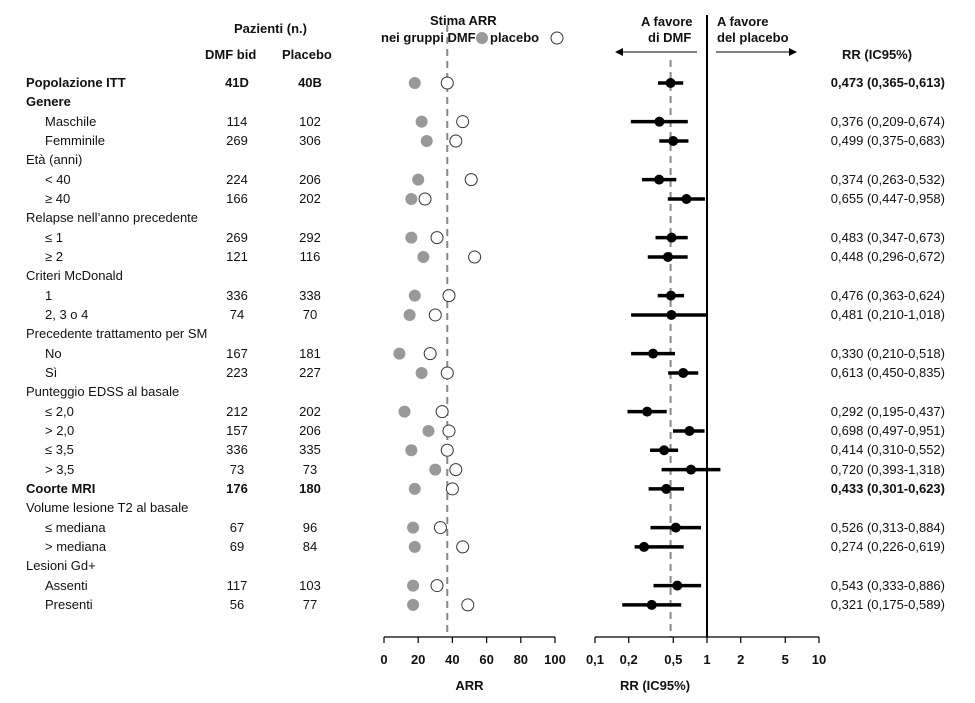 The image size is (975, 703). Describe the element at coordinates (887, 546) in the screenshot. I see `rr-value-text: 0,274 (0,226-0,619)` at that location.